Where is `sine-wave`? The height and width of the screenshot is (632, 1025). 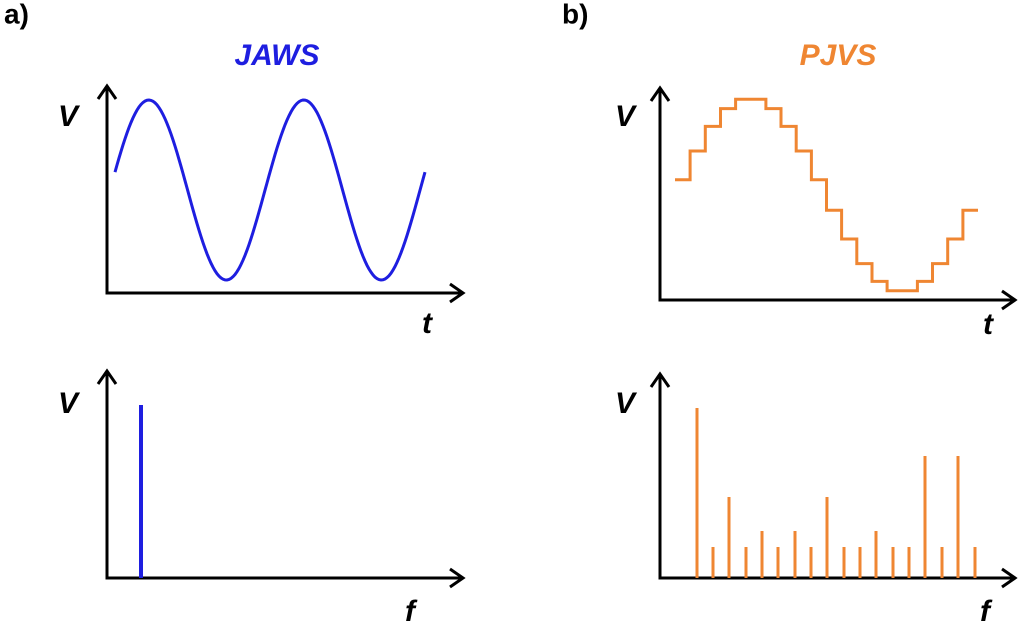
sine-wave is located at coordinates (270, 190).